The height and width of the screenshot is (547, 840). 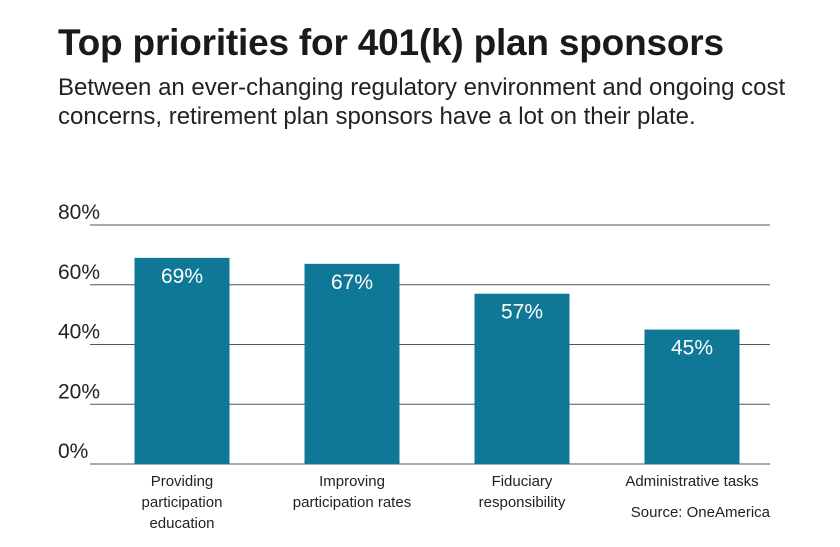 What do you see at coordinates (391, 42) in the screenshot?
I see `chart-title: Top priorities for 401(k) plan sponsors` at bounding box center [391, 42].